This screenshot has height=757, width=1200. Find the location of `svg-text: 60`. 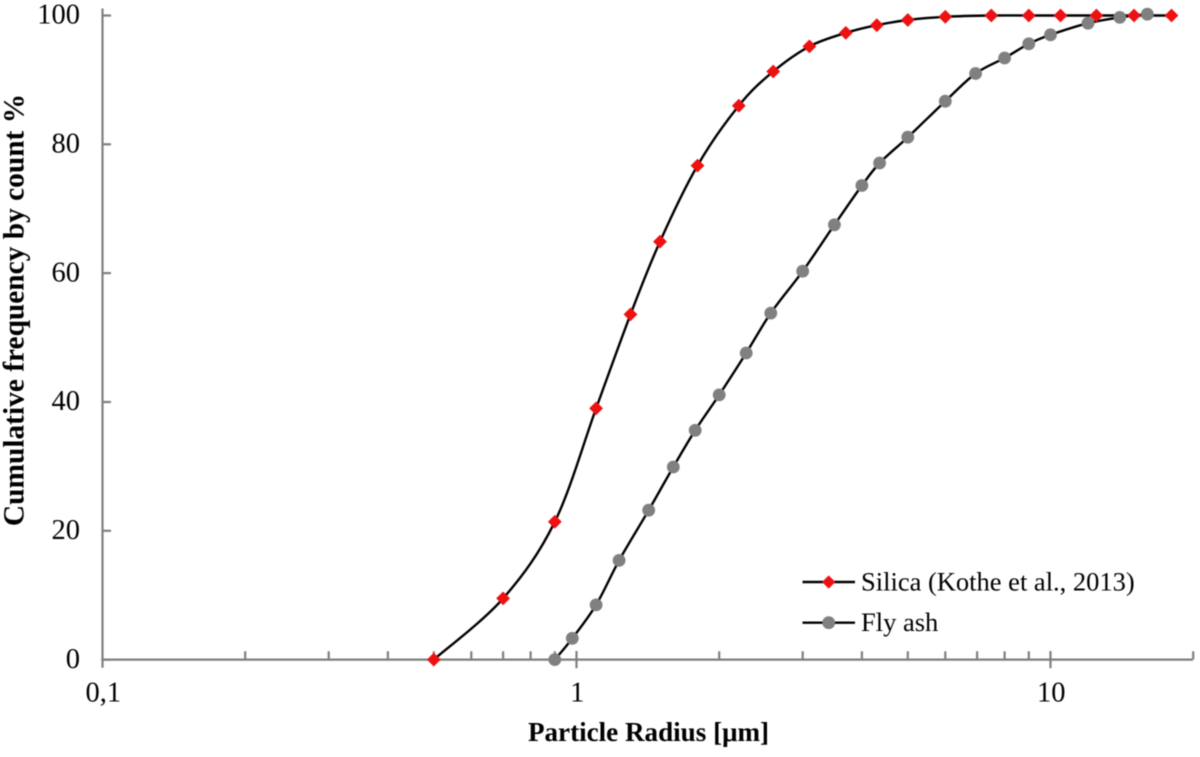

svg-text: 60 is located at coordinates (66, 272).